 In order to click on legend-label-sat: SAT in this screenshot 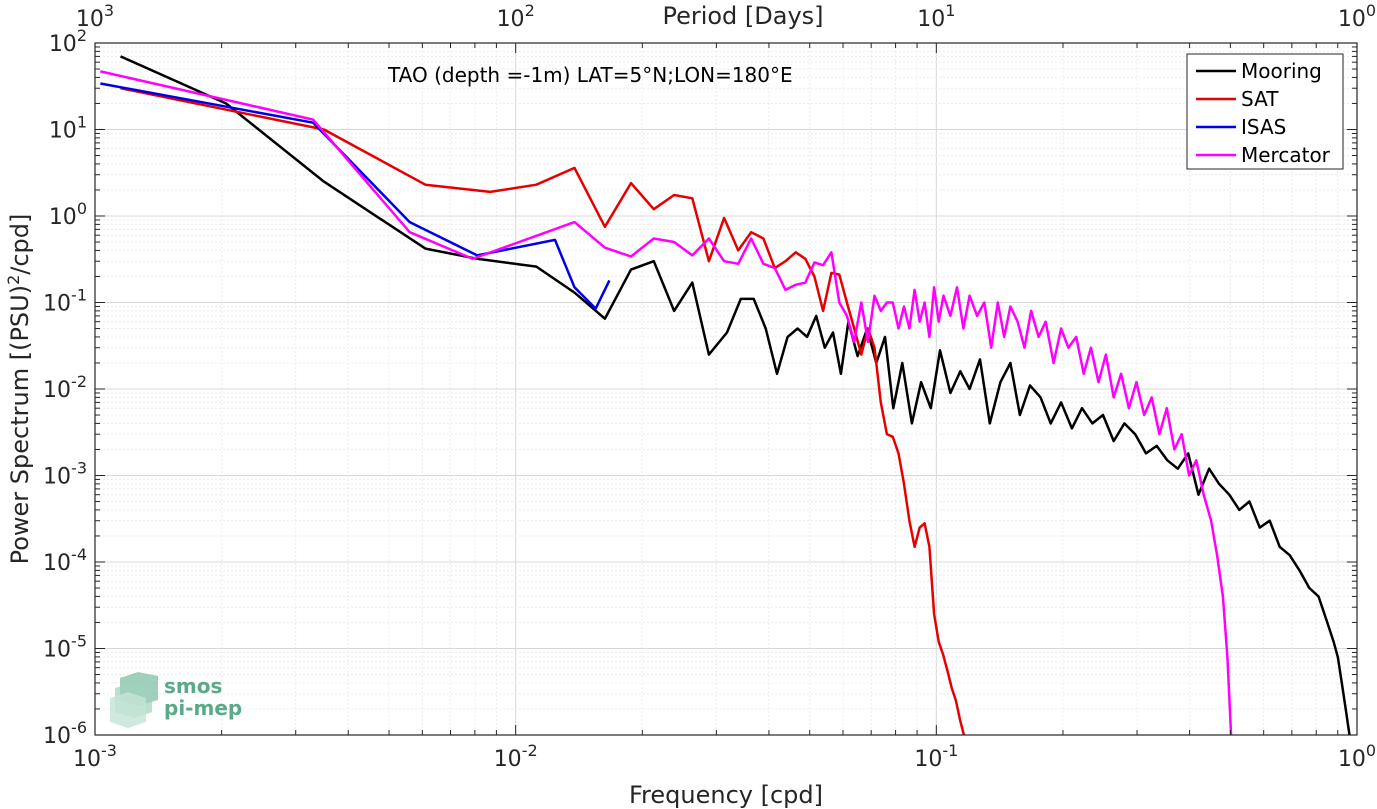, I will do `click(1260, 99)`.